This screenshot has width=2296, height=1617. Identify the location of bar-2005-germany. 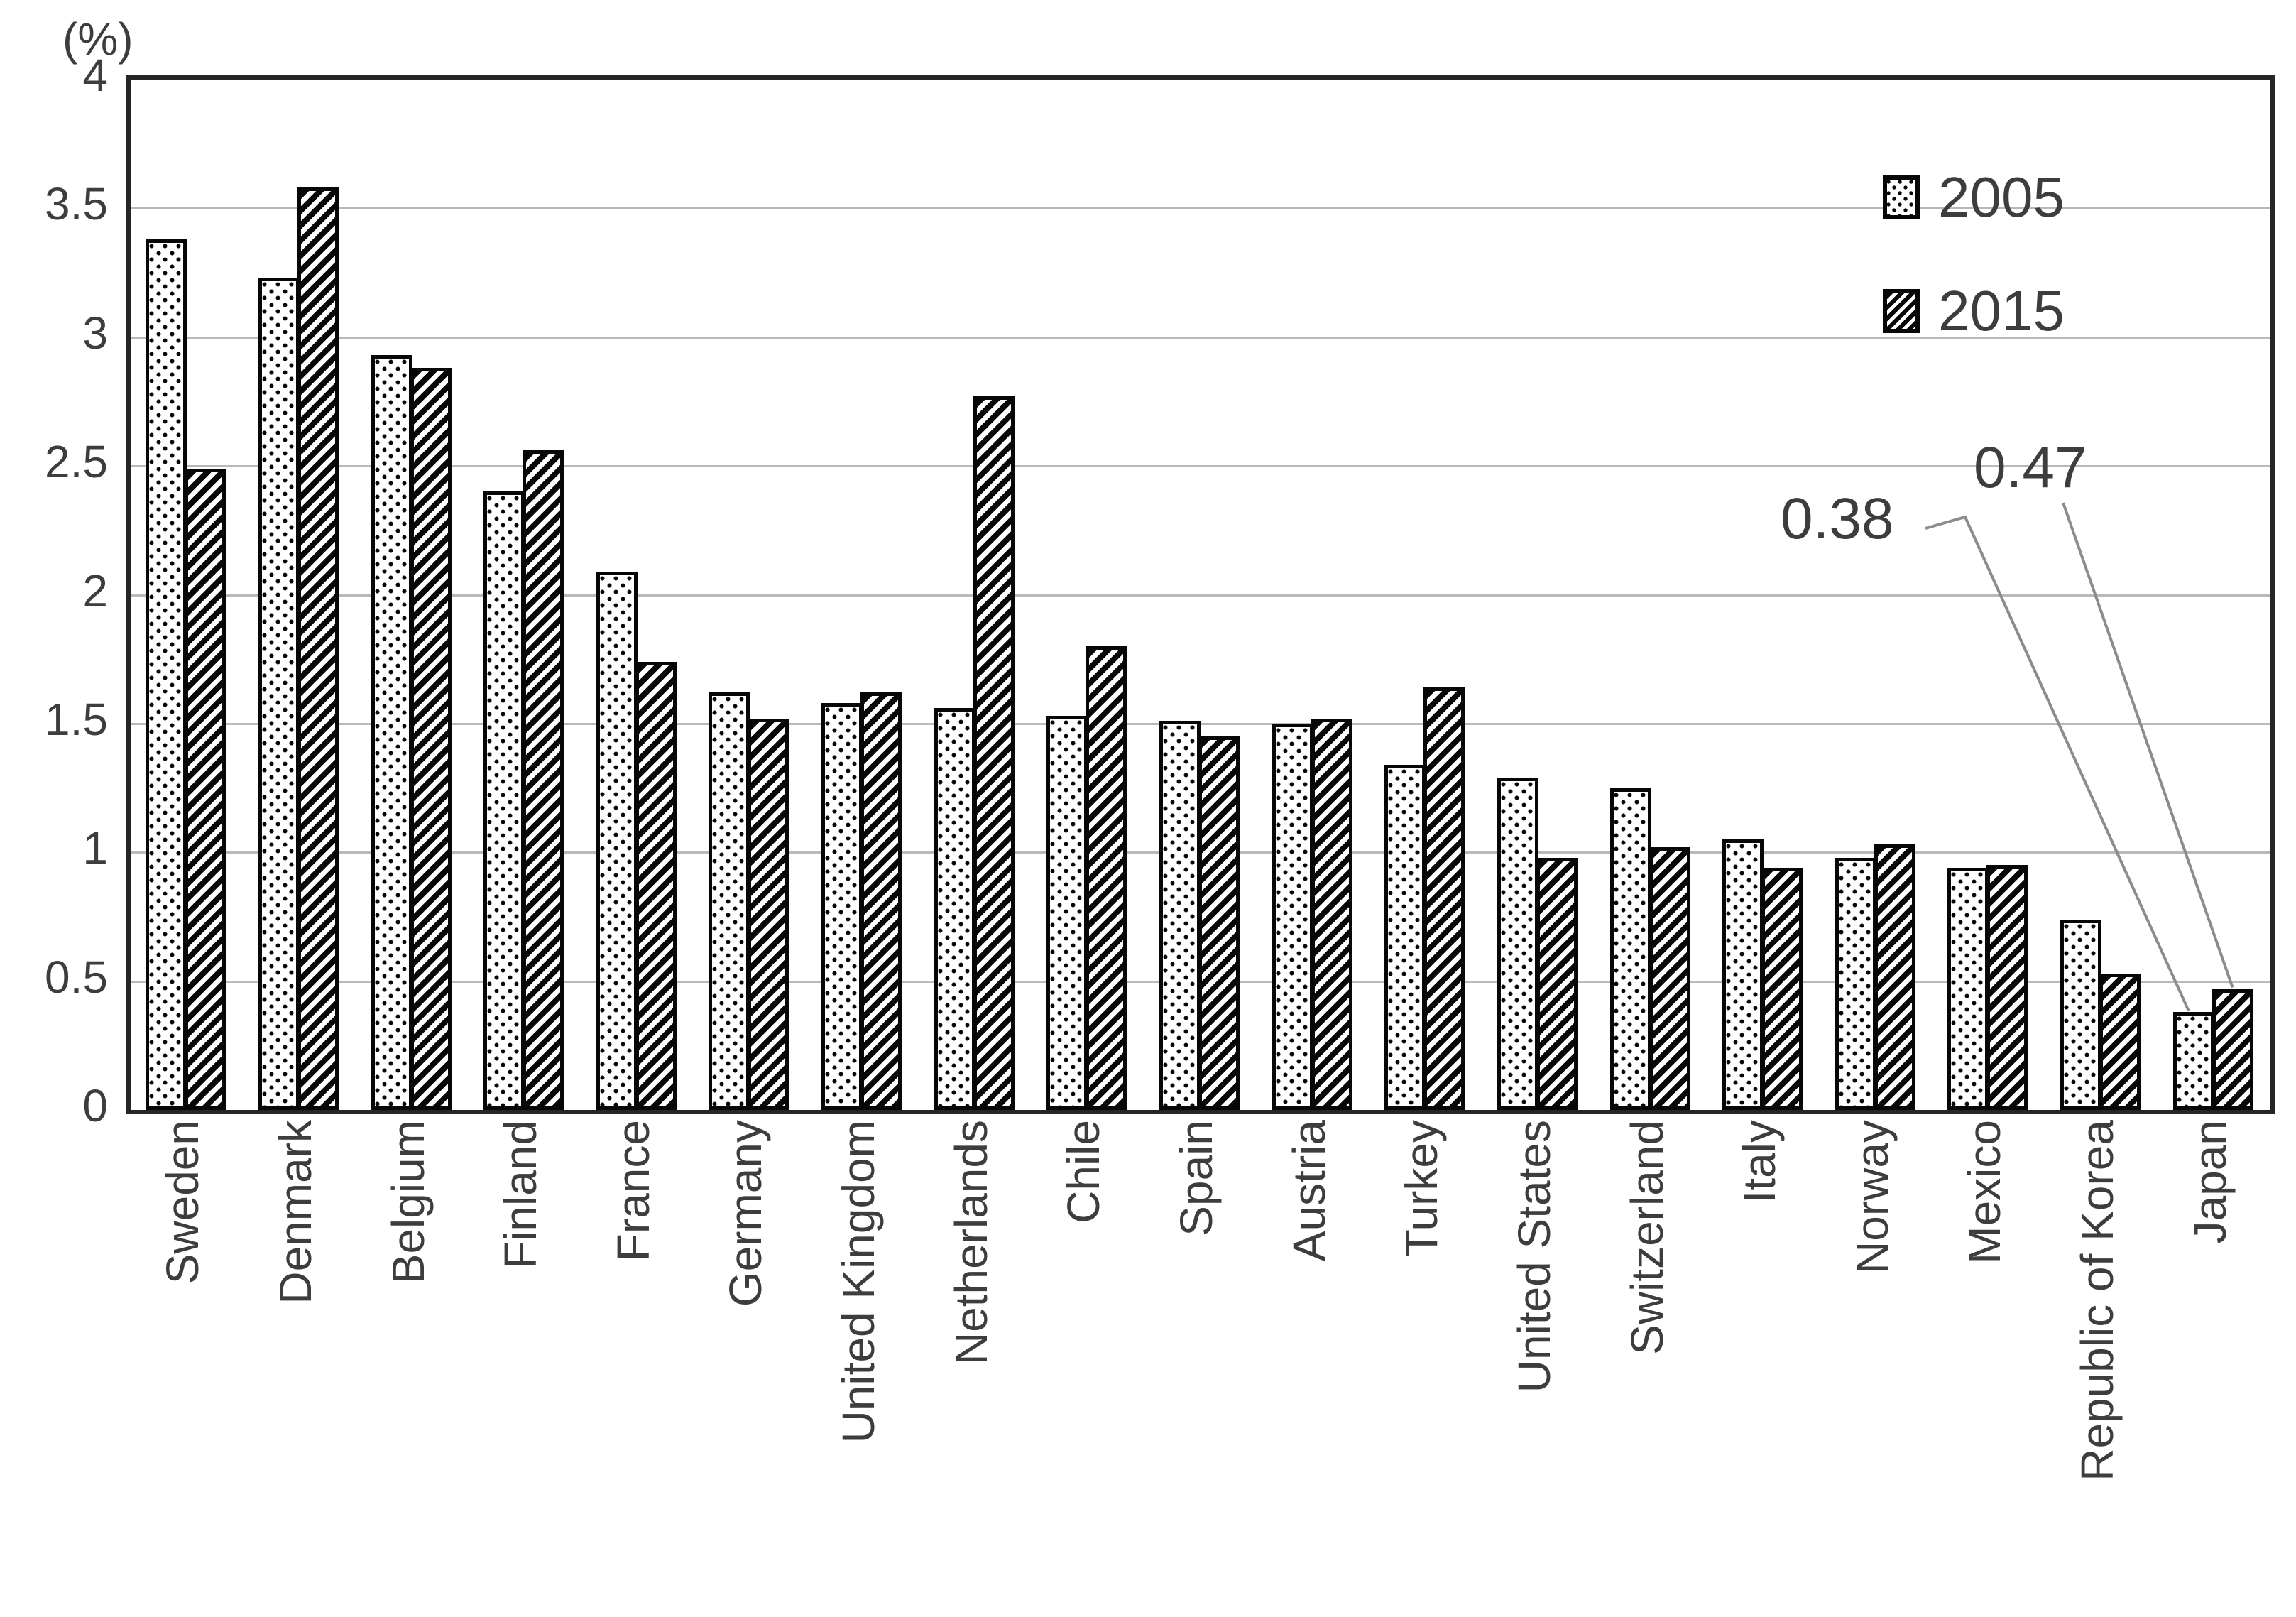
(729, 901).